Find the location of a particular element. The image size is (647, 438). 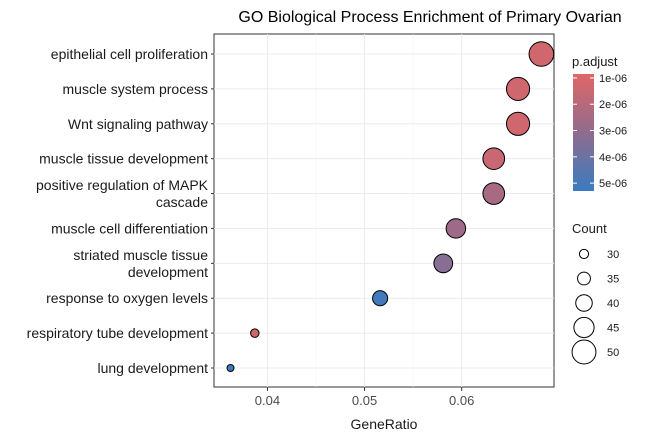

color-legend-label-1: 2e-06 is located at coordinates (613, 105).